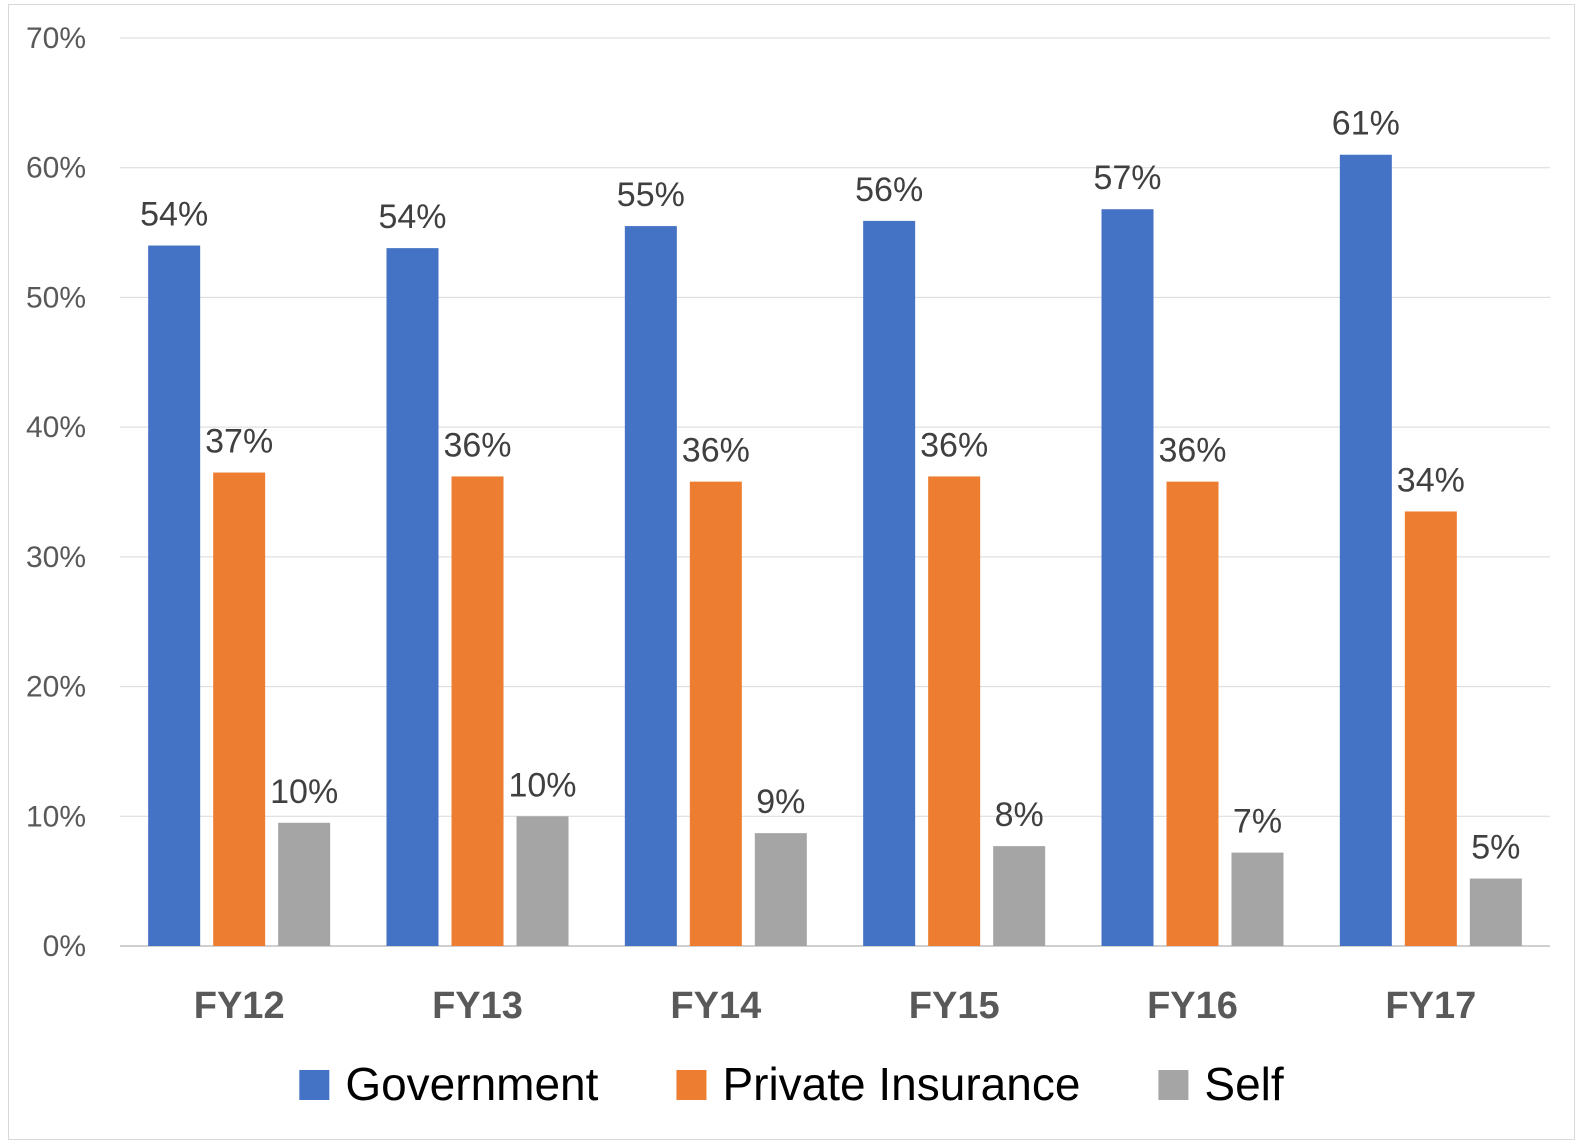 The height and width of the screenshot is (1147, 1583). I want to click on bar-government-fy17, so click(1365, 550).